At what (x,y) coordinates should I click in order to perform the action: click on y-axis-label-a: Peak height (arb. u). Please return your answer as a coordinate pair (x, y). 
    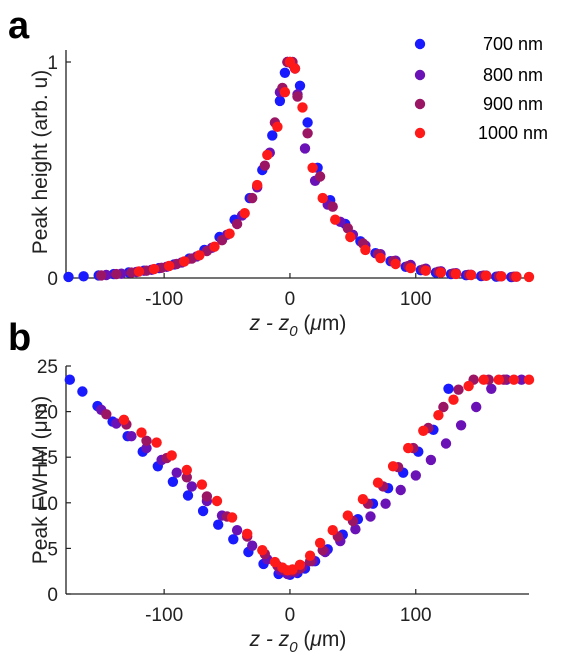
    Looking at the image, I should click on (40, 162).